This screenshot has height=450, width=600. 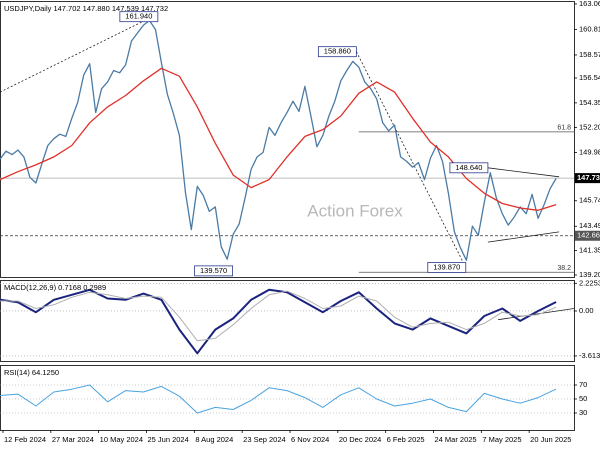 What do you see at coordinates (583, 384) in the screenshot?
I see `y-tick-label: 70` at bounding box center [583, 384].